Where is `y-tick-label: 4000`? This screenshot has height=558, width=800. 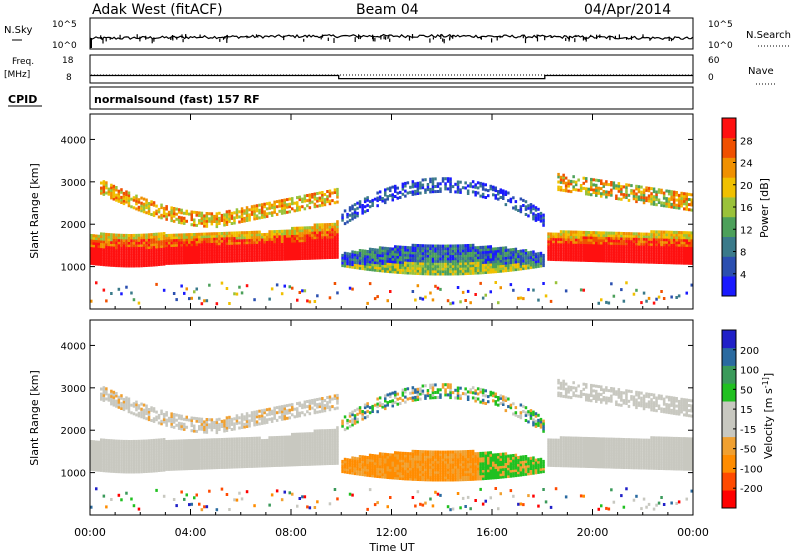
y-tick-label: 4000 is located at coordinates (73, 140).